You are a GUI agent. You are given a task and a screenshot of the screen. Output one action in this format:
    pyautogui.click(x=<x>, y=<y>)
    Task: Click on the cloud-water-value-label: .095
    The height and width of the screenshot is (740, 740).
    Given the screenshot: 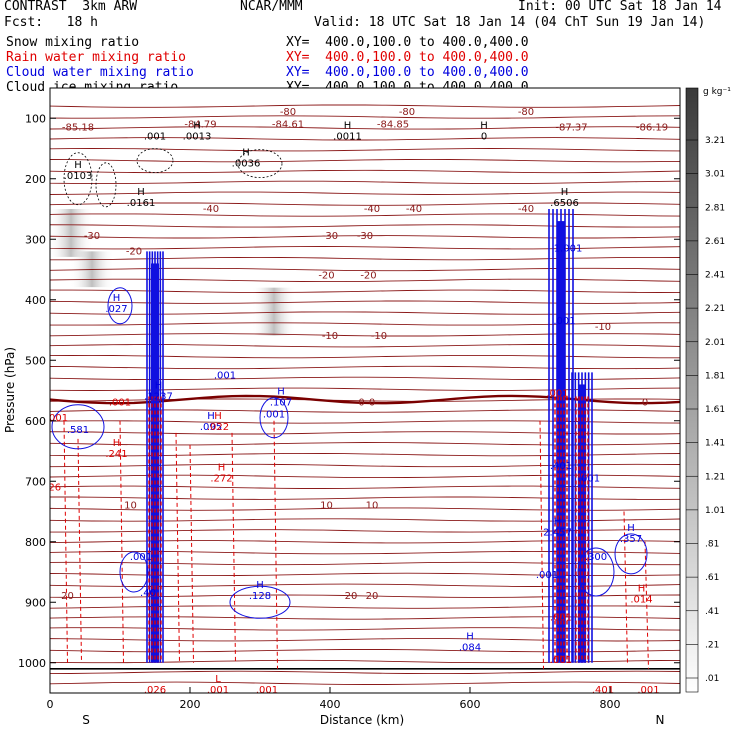 What is the action you would take?
    pyautogui.click(x=211, y=427)
    